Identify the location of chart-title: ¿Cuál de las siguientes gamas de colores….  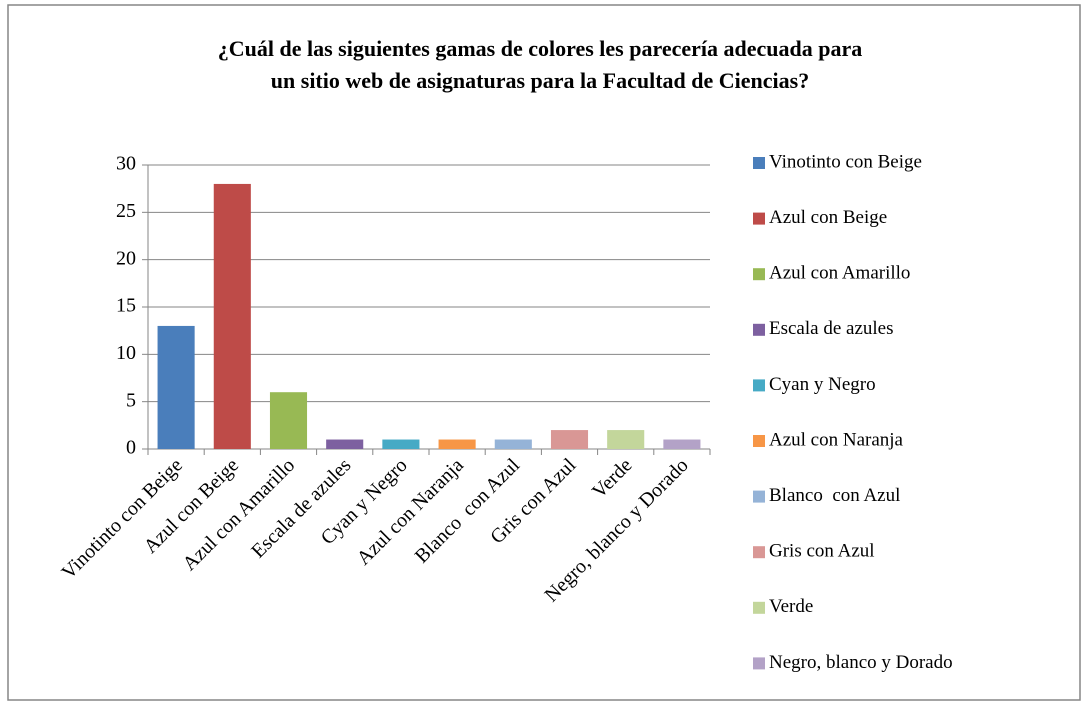
(540, 48).